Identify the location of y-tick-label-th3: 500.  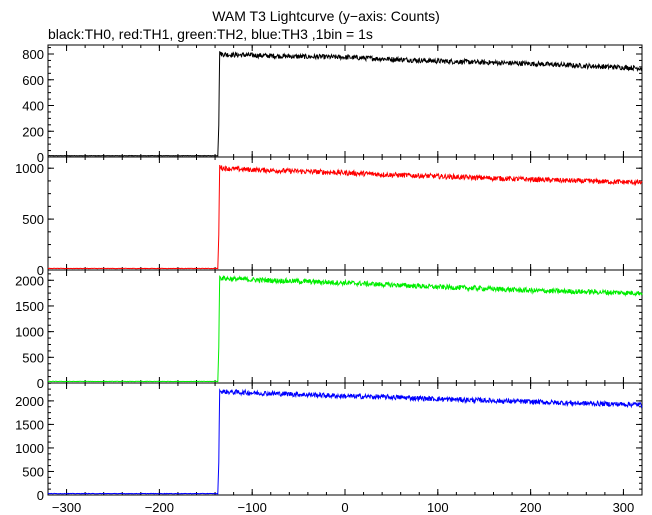
(33, 471).